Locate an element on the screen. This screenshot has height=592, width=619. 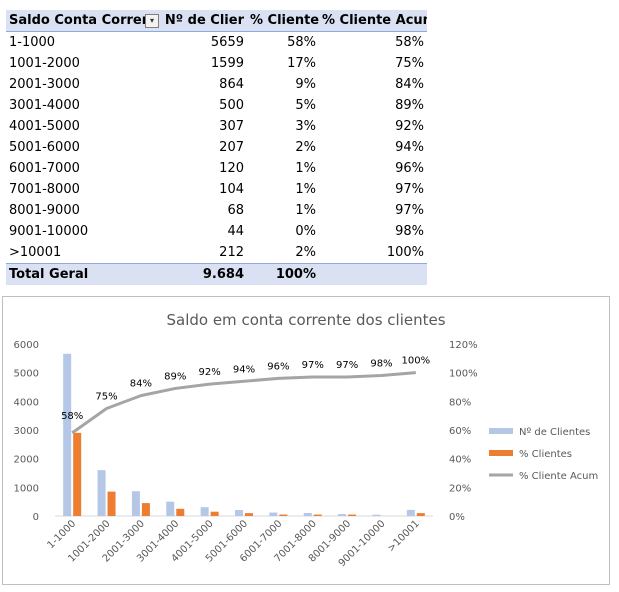
data-label: 84% is located at coordinates (141, 384).